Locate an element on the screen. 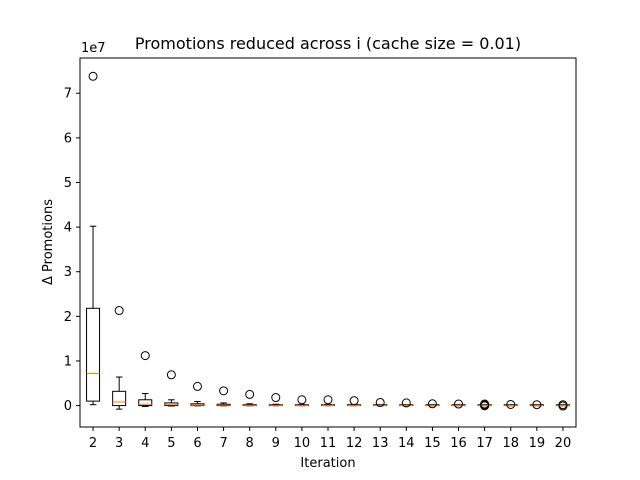 This screenshot has width=640, height=480. x-tick-label: 13 is located at coordinates (380, 443).